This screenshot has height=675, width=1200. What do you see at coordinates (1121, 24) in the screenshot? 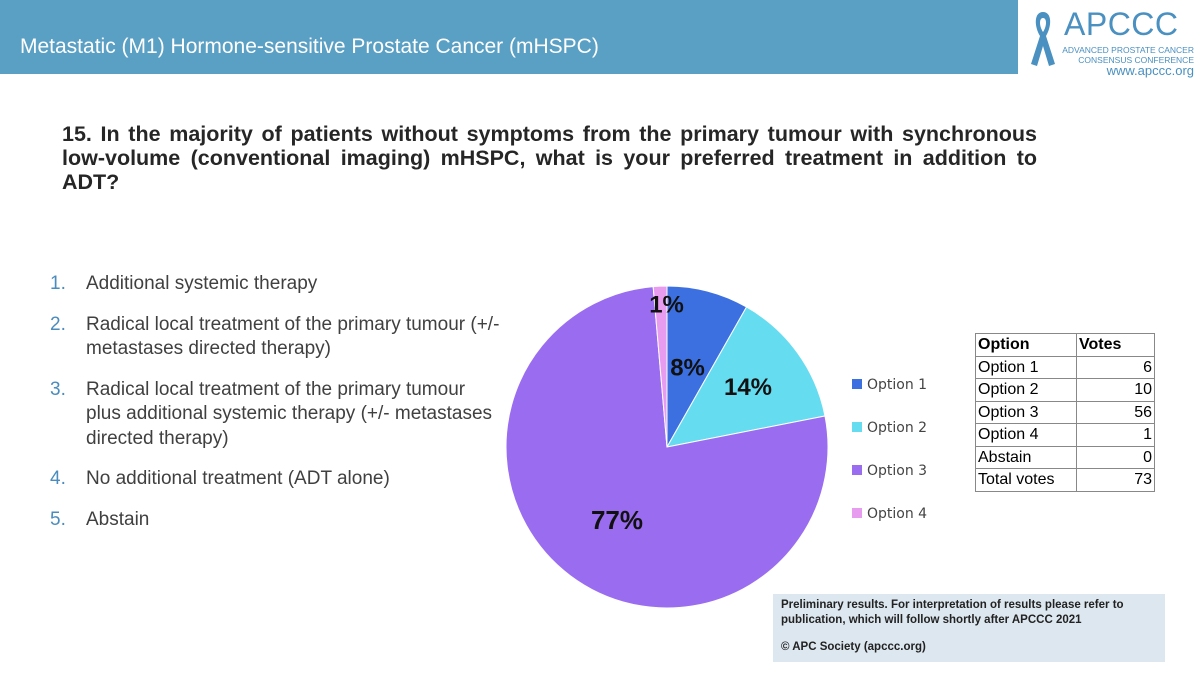
I see `logo-name: APCCC` at bounding box center [1121, 24].